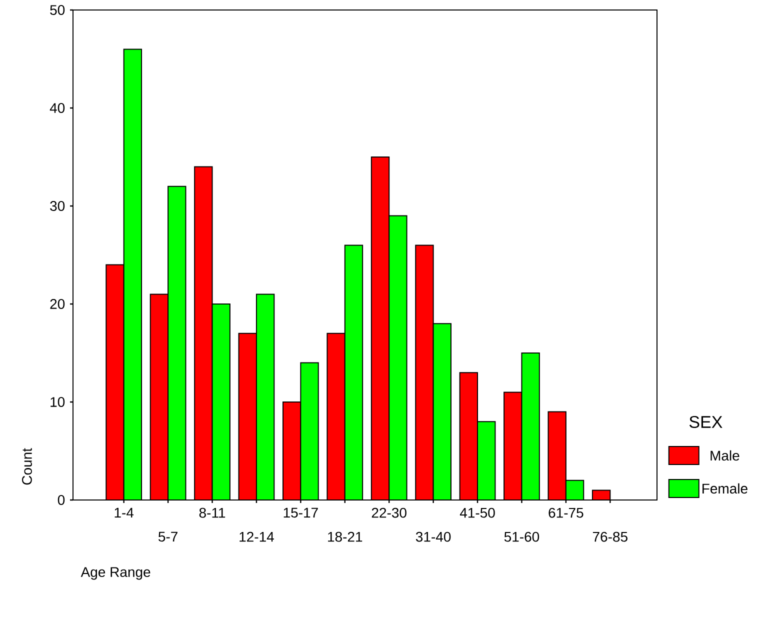 The image size is (775, 624). I want to click on x-tick-label: 31-40, so click(433, 537).